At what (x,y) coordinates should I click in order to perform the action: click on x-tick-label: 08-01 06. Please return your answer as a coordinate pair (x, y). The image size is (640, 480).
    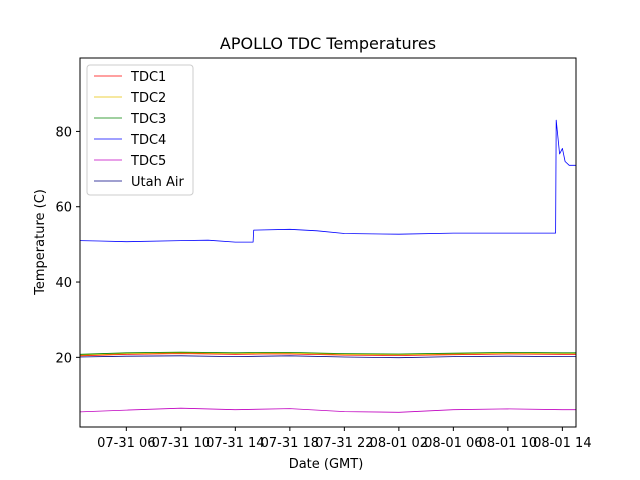
    Looking at the image, I should click on (453, 443).